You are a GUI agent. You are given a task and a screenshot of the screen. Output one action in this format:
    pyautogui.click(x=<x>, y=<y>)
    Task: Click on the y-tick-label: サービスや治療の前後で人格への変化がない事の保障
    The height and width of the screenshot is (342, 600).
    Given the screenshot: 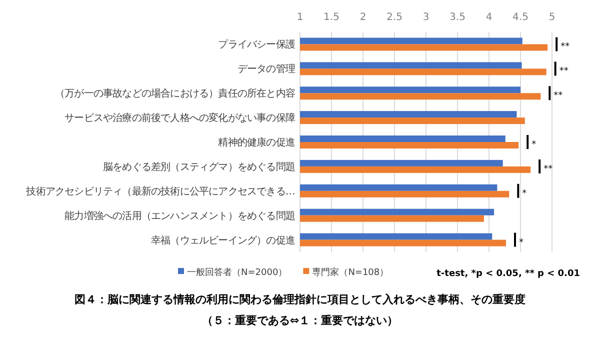 What is the action you would take?
    pyautogui.click(x=180, y=118)
    